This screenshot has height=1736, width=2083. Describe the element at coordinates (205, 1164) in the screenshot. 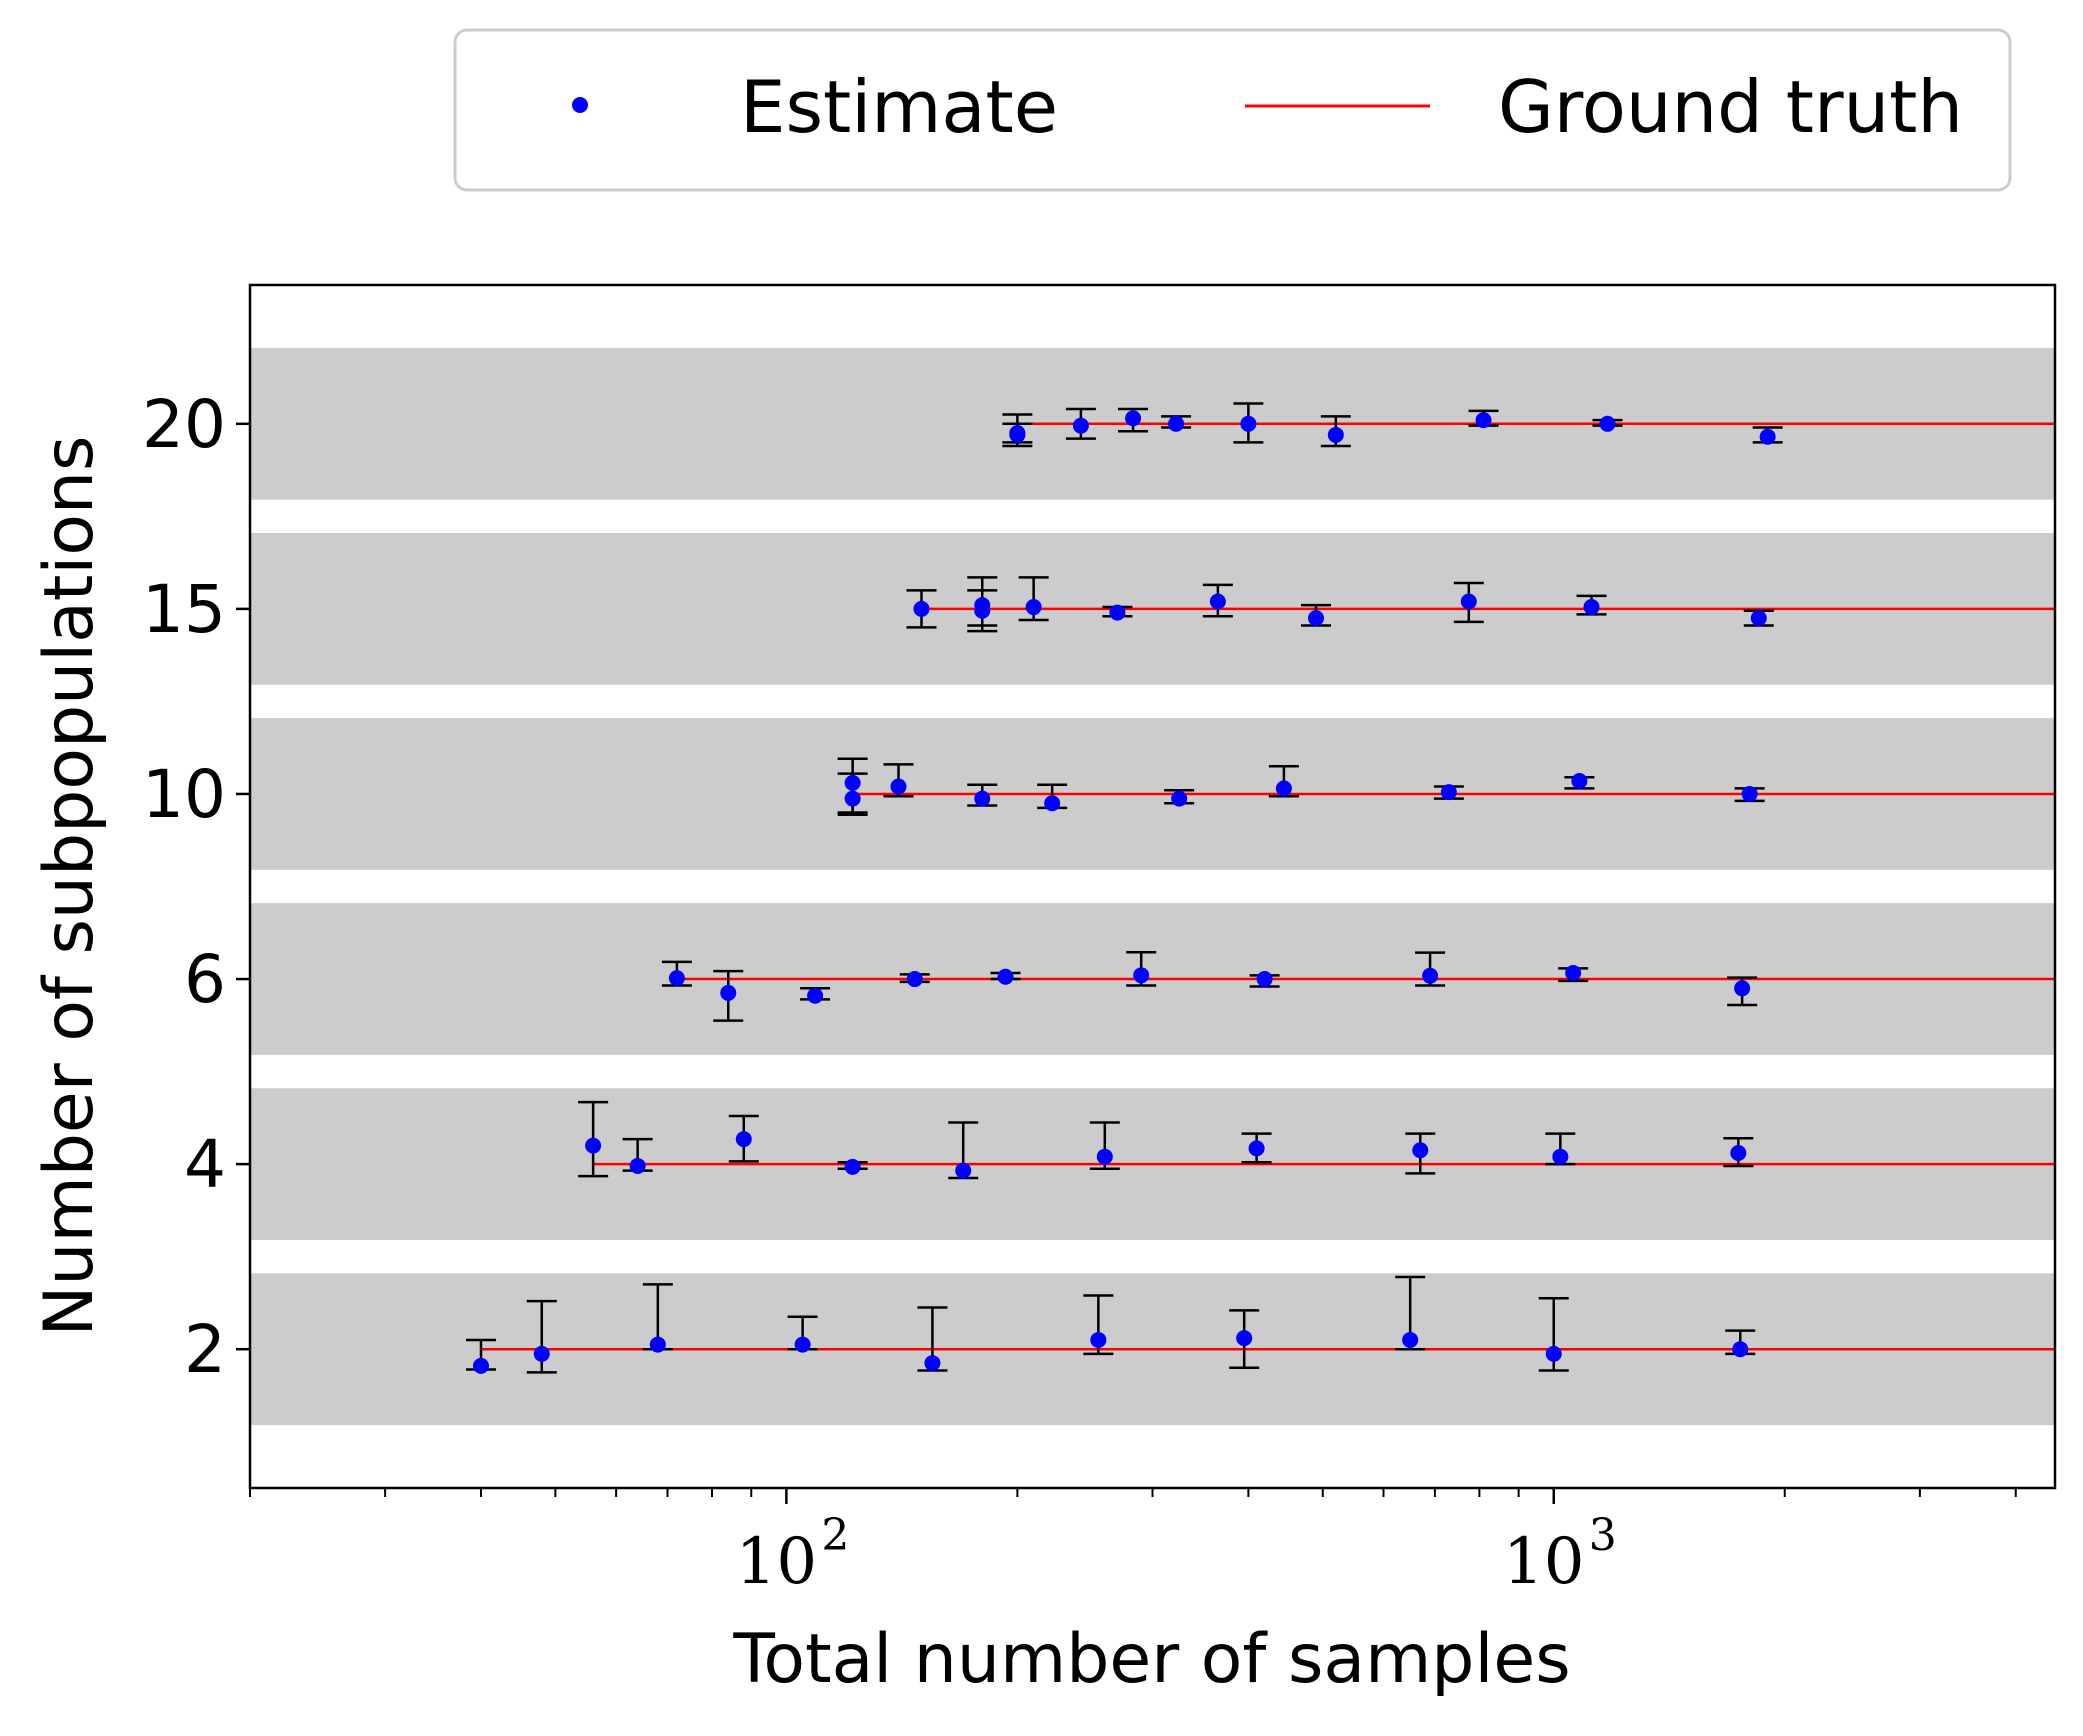

I see `y-tick-label: 4` at that location.